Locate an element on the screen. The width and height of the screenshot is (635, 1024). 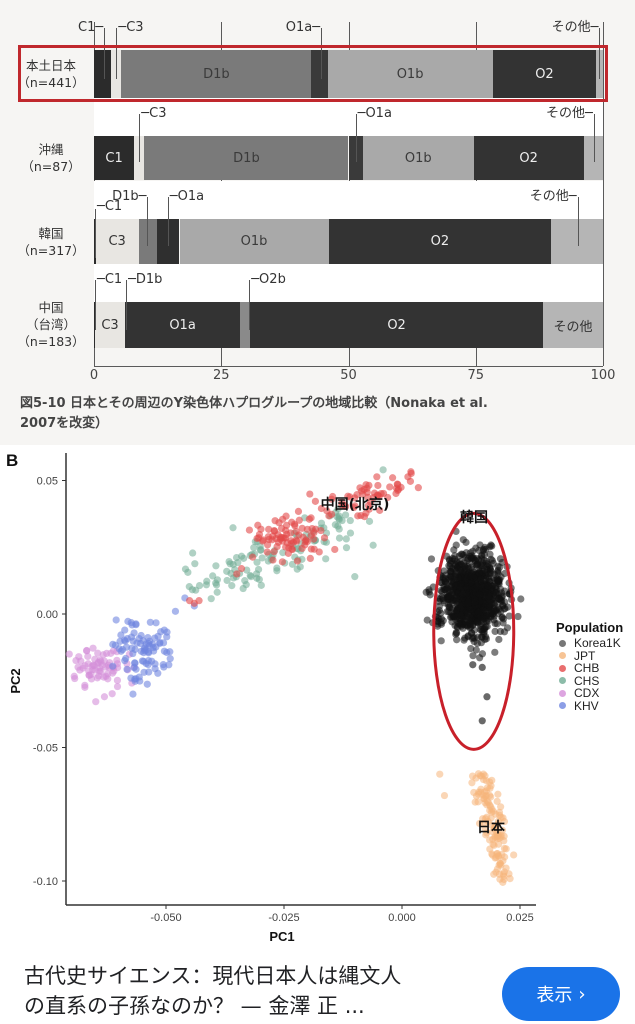
x-axis-line is located at coordinates (348, 366).